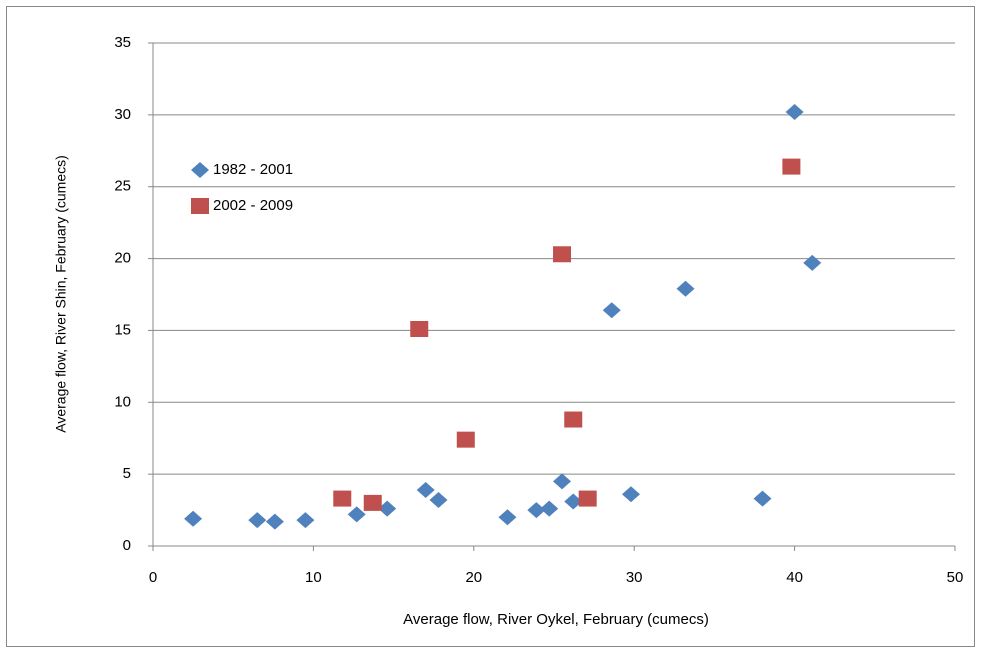 The width and height of the screenshot is (982, 654). What do you see at coordinates (122, 114) in the screenshot?
I see `y-tick-label: 30` at bounding box center [122, 114].